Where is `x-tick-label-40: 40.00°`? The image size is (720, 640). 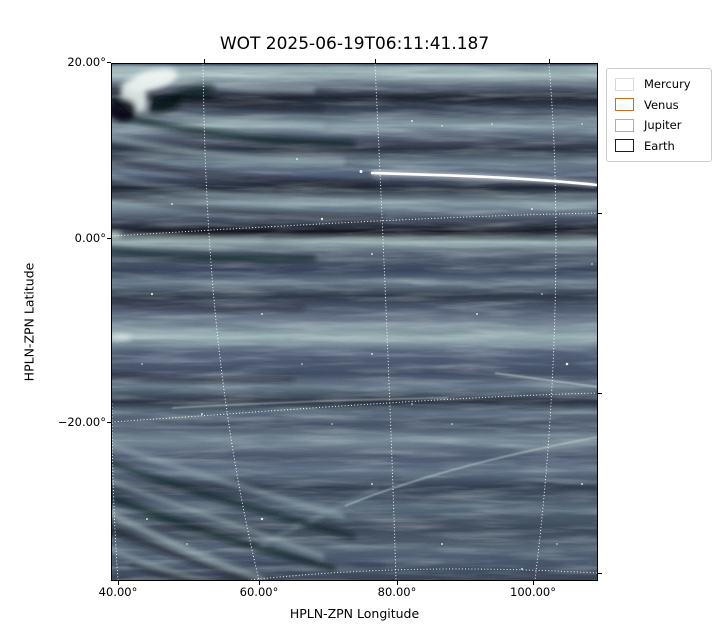 x-tick-label-40: 40.00° is located at coordinates (118, 592).